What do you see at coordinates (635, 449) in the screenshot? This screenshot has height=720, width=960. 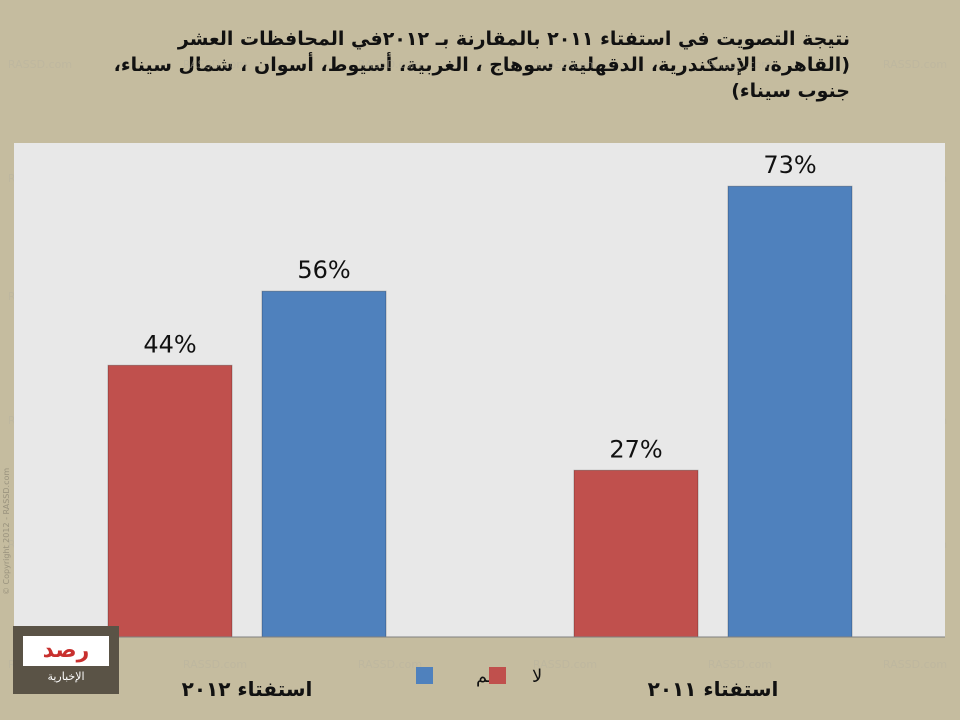 I see `data-label: 27%` at bounding box center [635, 449].